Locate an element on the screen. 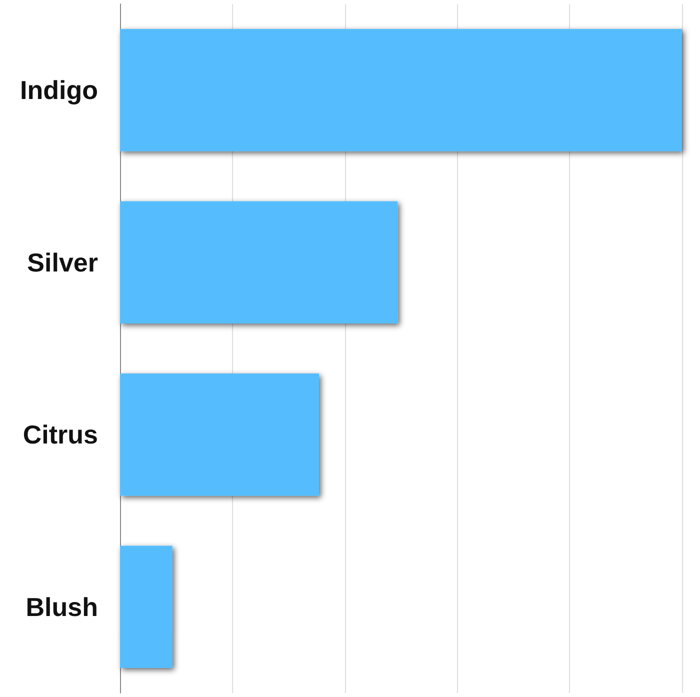 This screenshot has height=697, width=700. y-tick-label: Indigo is located at coordinates (59, 90).